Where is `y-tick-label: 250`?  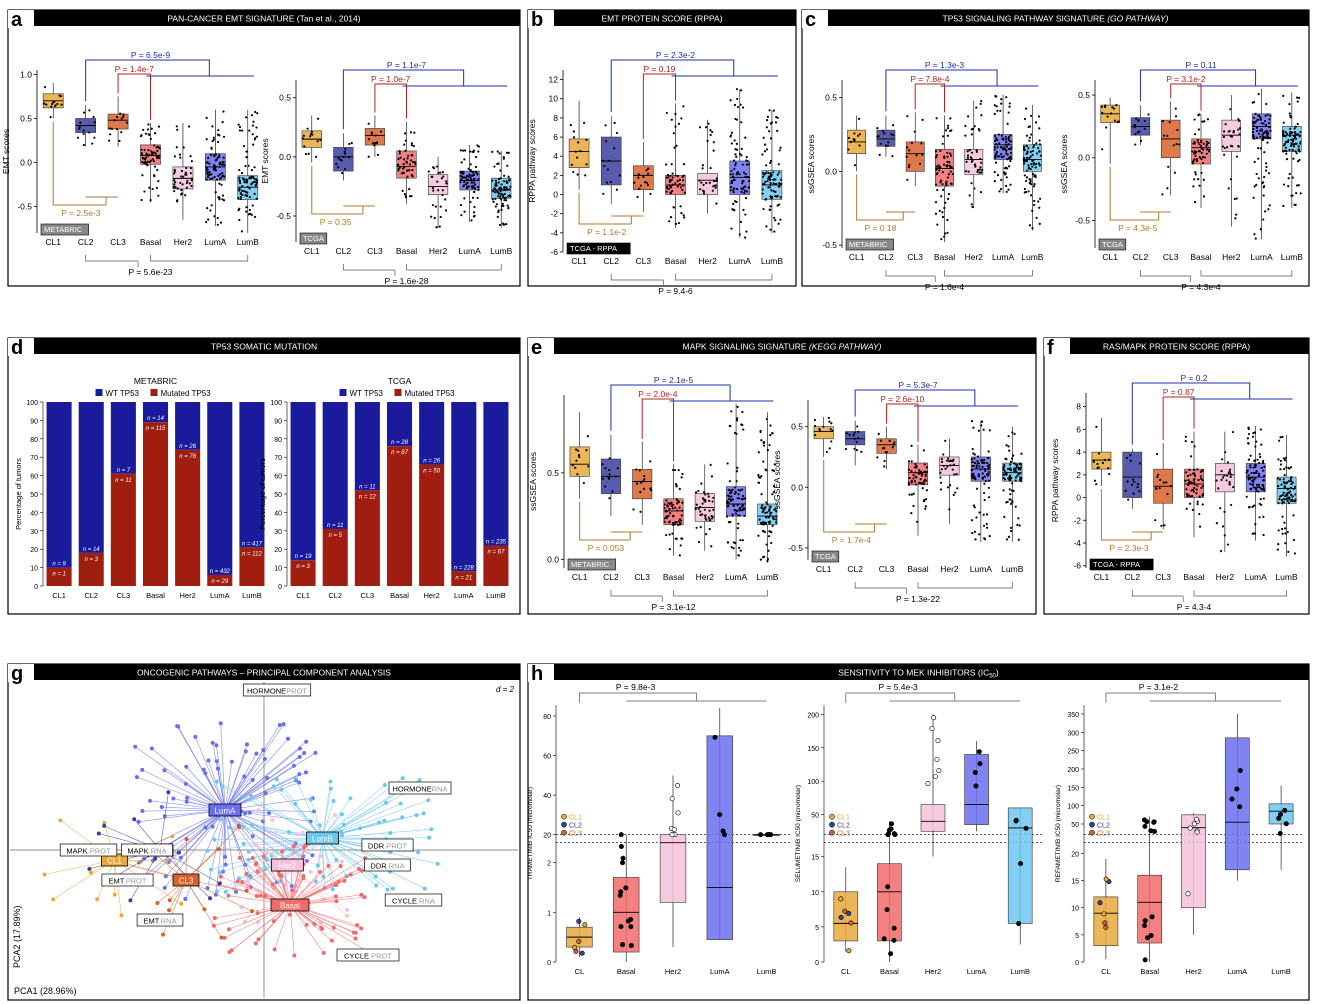
y-tick-label: 250 is located at coordinates (1073, 752).